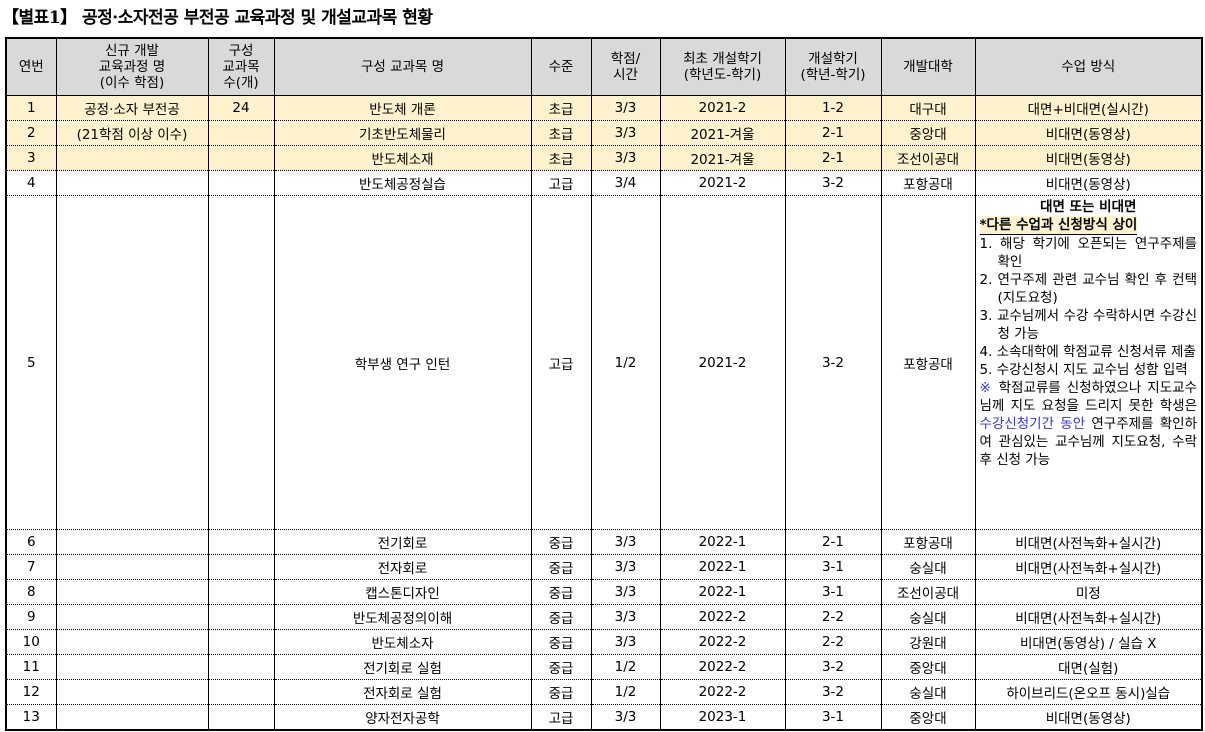 Image resolution: width=1205 pixels, height=732 pixels. Describe the element at coordinates (833, 59) in the screenshot. I see `hdr-line: 개설학기` at that location.